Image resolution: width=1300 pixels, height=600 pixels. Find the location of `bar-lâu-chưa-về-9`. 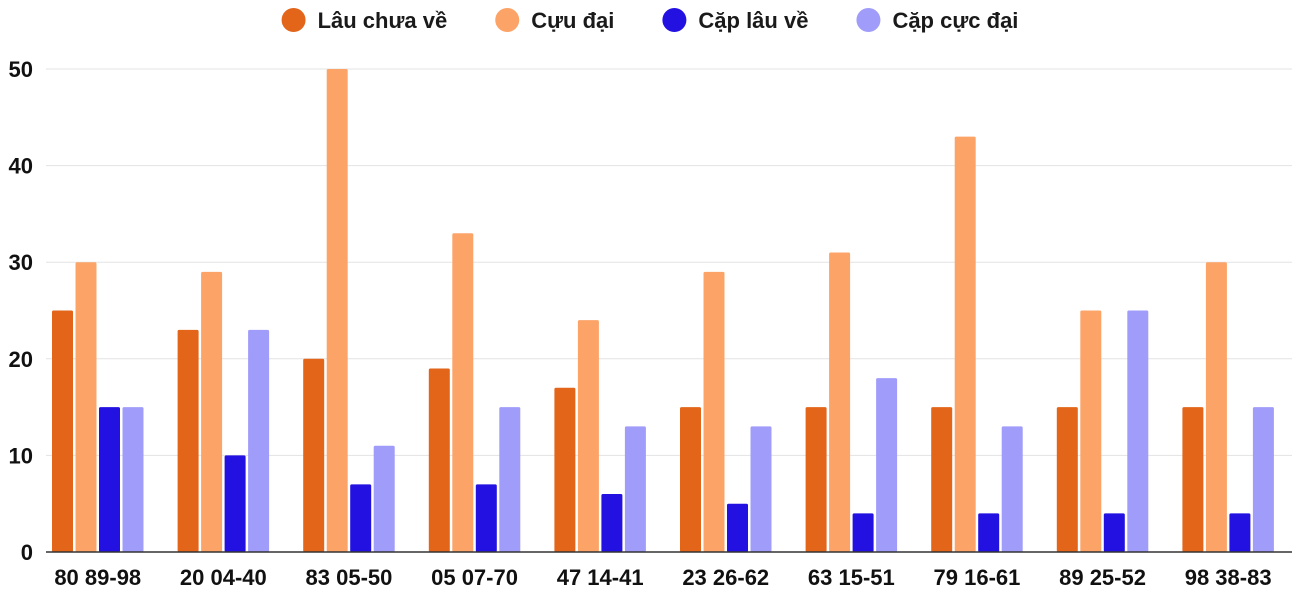

bar-lâu-chưa-về-9 is located at coordinates (1193, 479).